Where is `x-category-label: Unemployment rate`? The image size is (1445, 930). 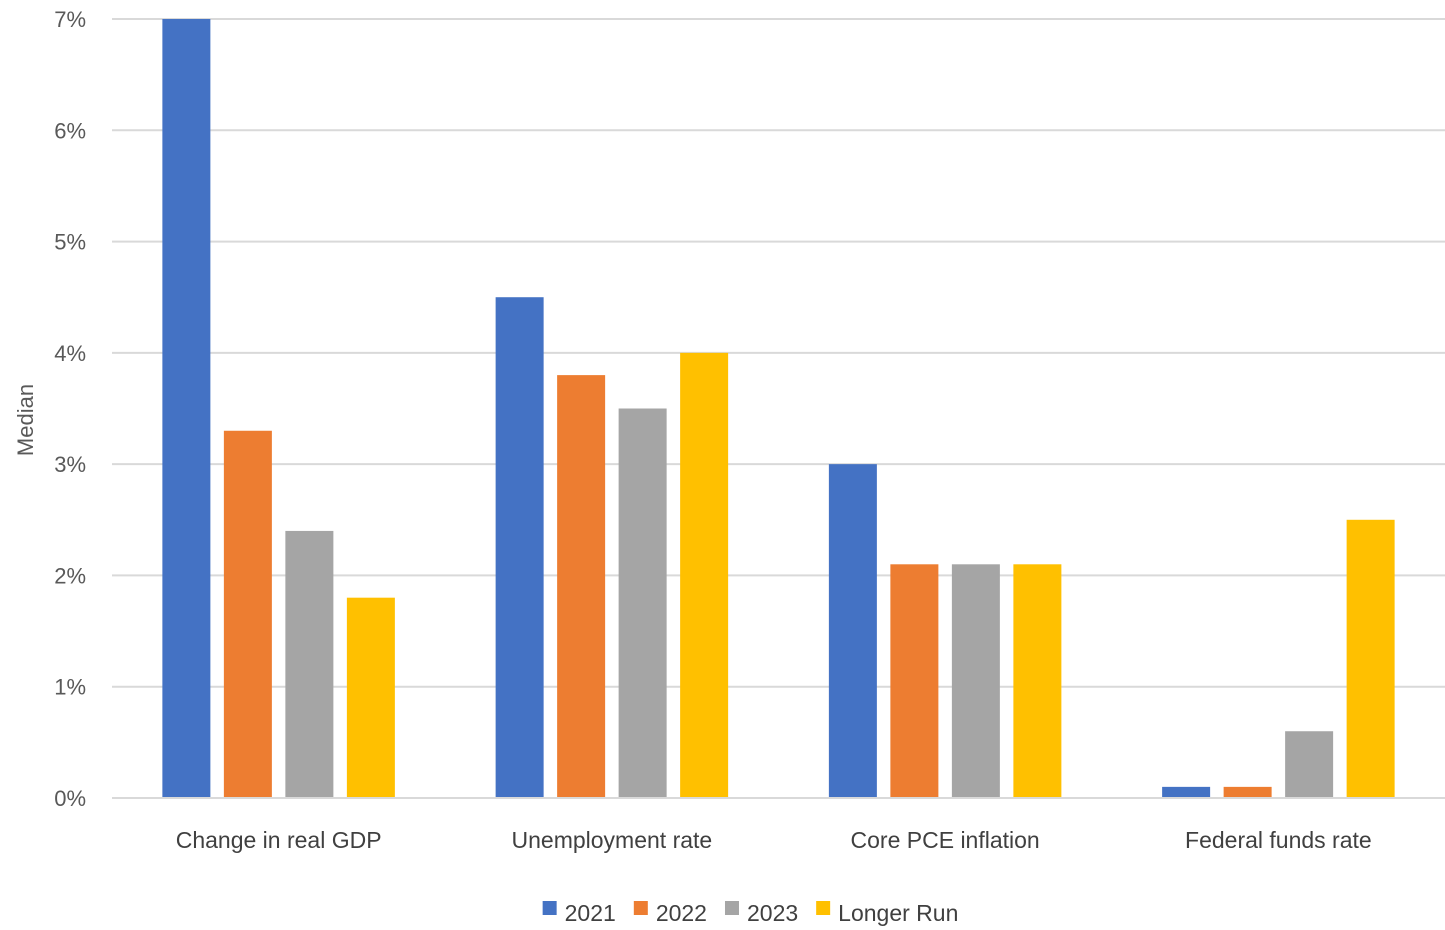 x-category-label: Unemployment rate is located at coordinates (612, 840).